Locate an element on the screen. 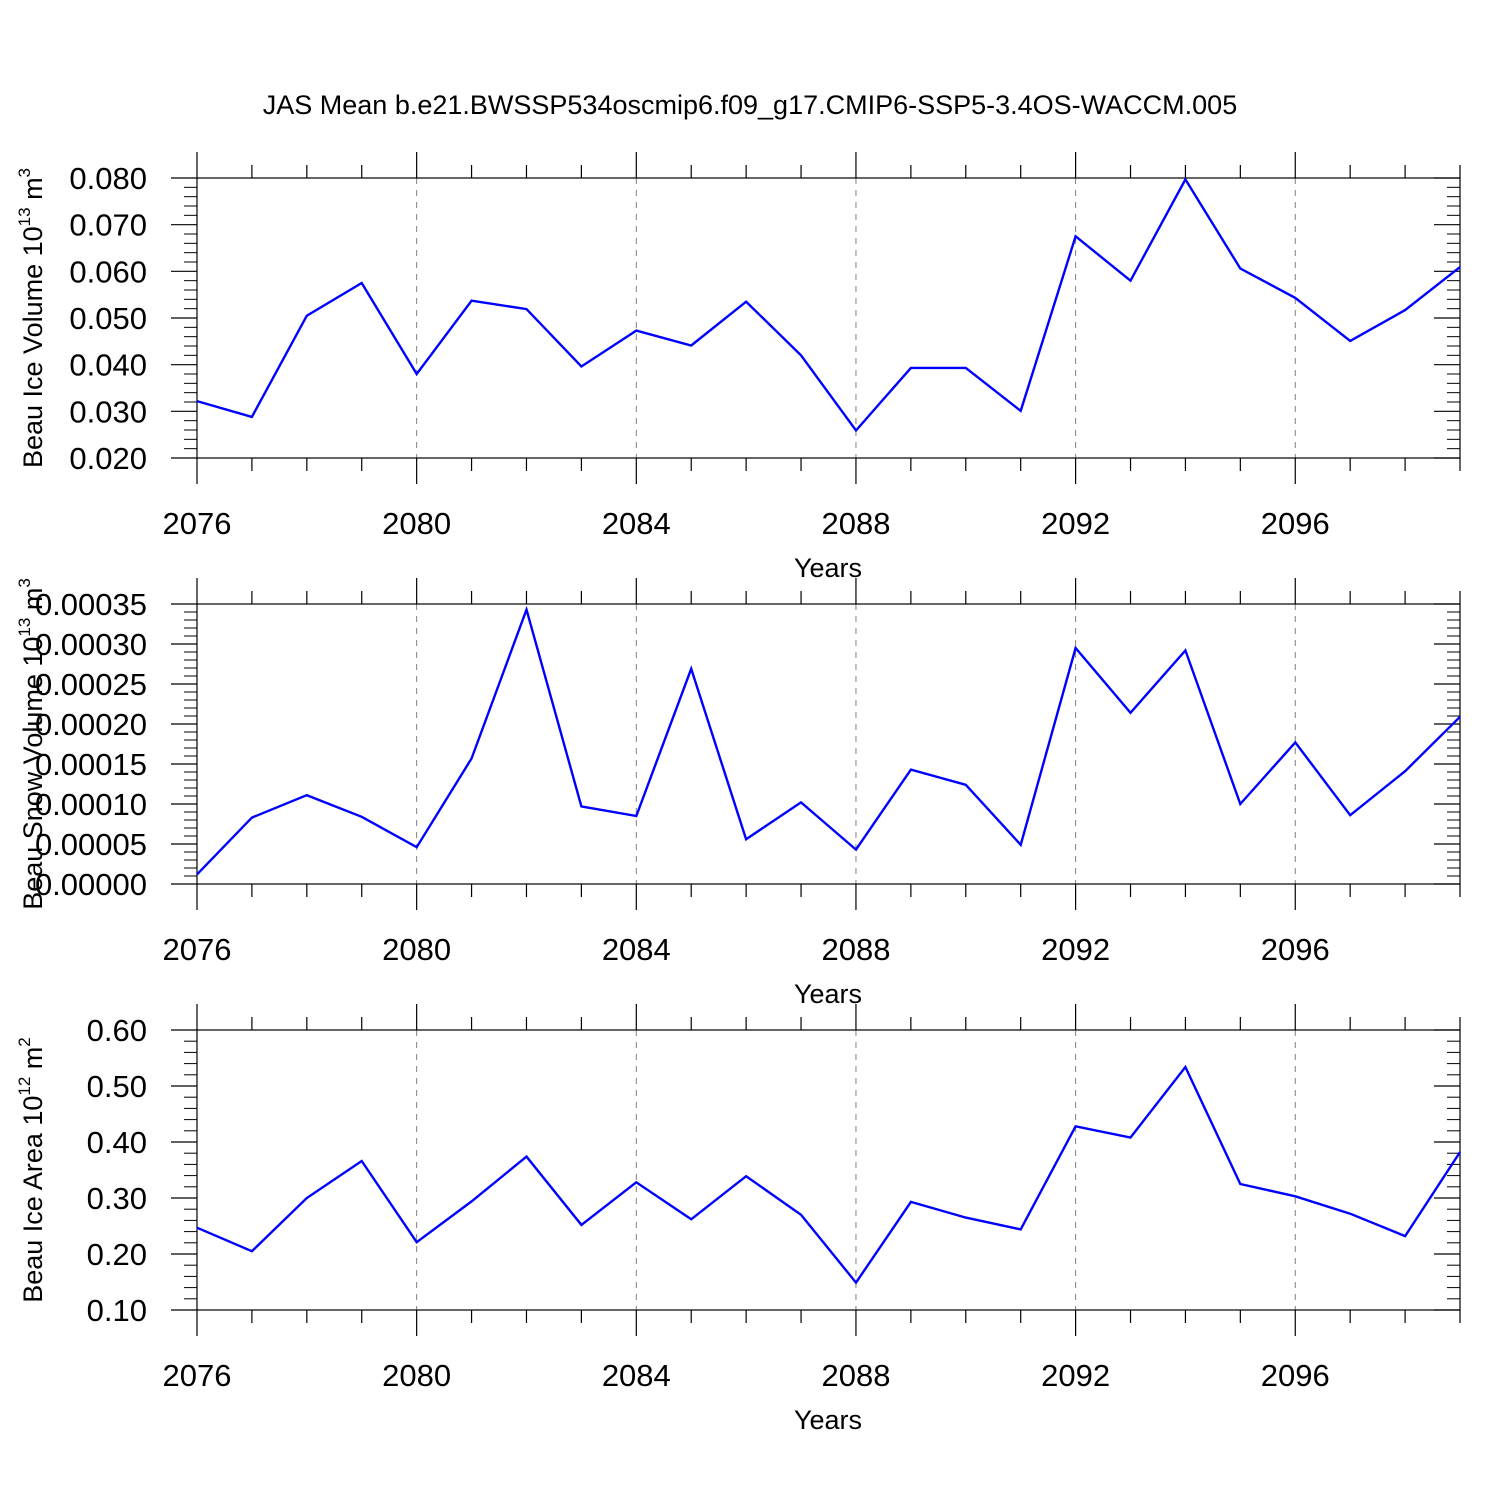  y-axis-label: Beau Snow Volume 1013 m3 is located at coordinates (31, 744).